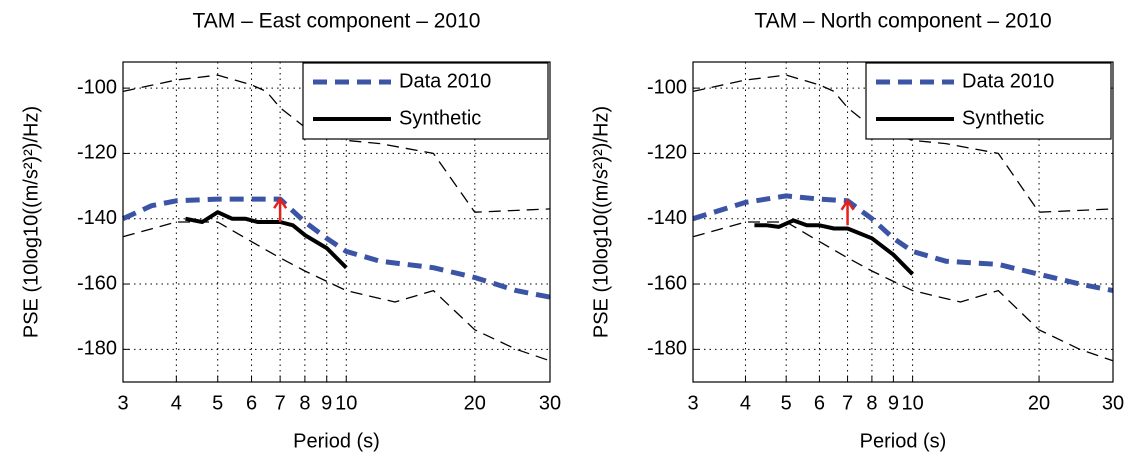 The height and width of the screenshot is (461, 1135). What do you see at coordinates (902, 21) in the screenshot?
I see `chart-title: TAM – North component – 2010` at bounding box center [902, 21].